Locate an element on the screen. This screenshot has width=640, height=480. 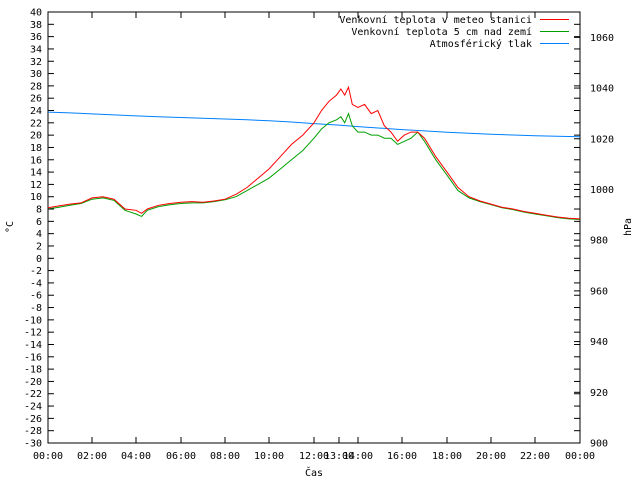
y-left-tick-label: 18 is located at coordinates (36, 148).